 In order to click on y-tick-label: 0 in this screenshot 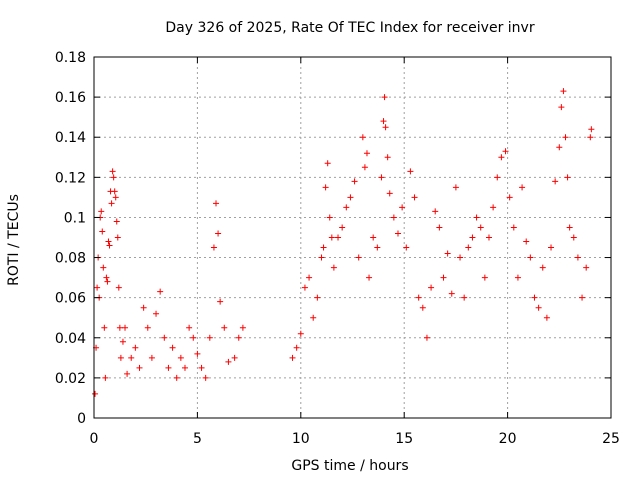, I will do `click(81, 419)`.